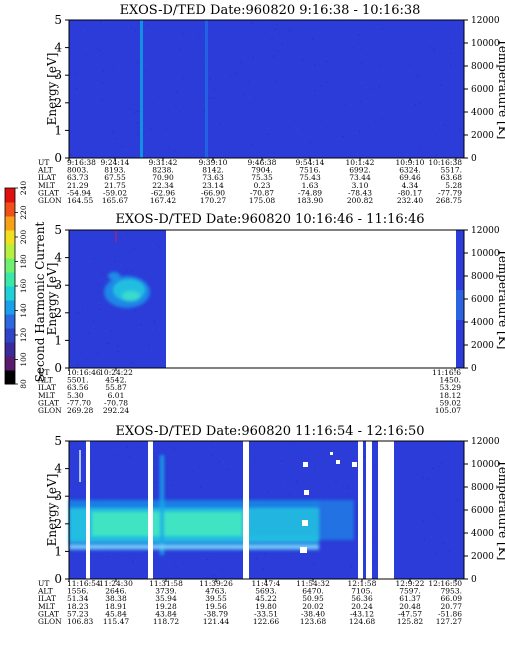 This screenshot has width=505, height=649. Describe the element at coordinates (360, 177) in the screenshot. I see `eph-value: 73.44` at that location.